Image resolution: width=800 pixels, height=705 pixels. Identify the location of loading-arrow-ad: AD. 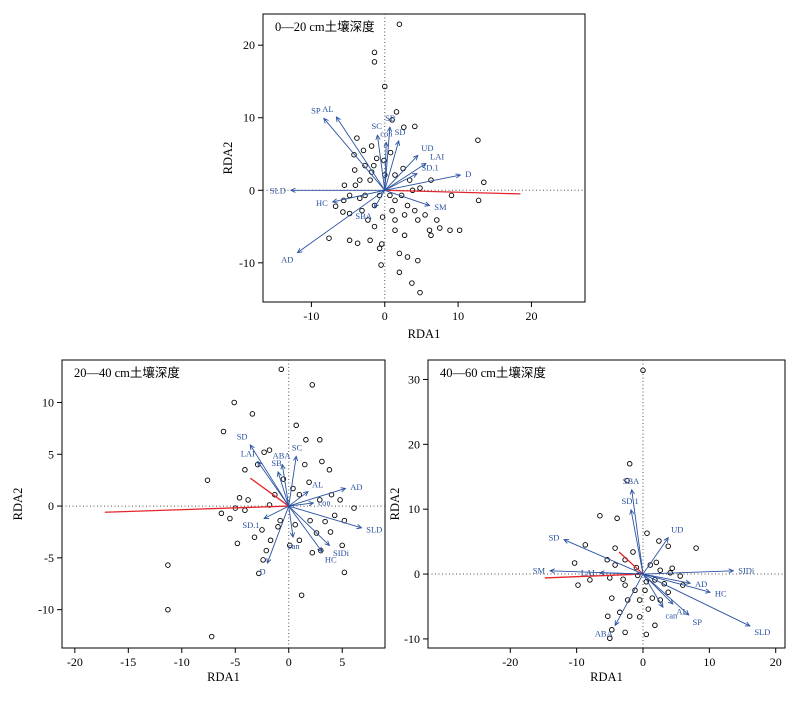
(333, 227).